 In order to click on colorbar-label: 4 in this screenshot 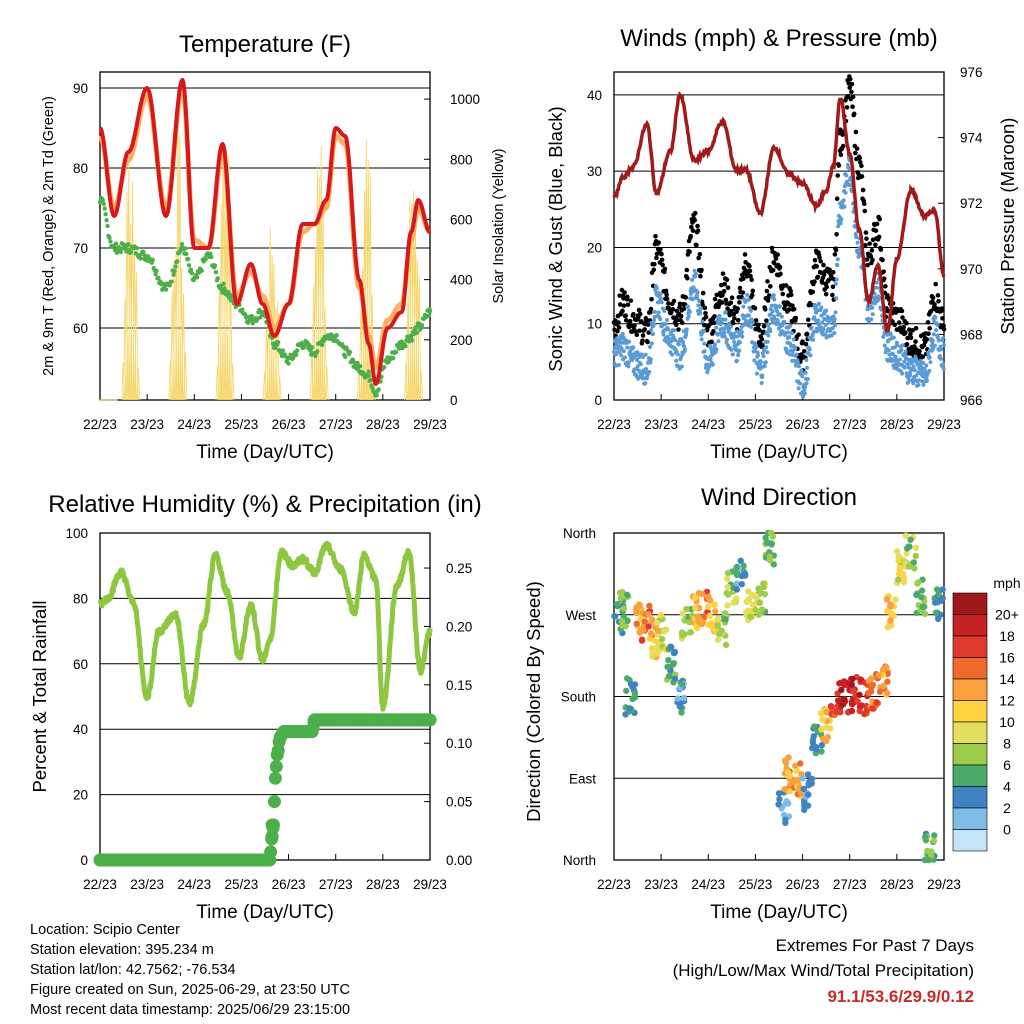, I will do `click(1007, 787)`.